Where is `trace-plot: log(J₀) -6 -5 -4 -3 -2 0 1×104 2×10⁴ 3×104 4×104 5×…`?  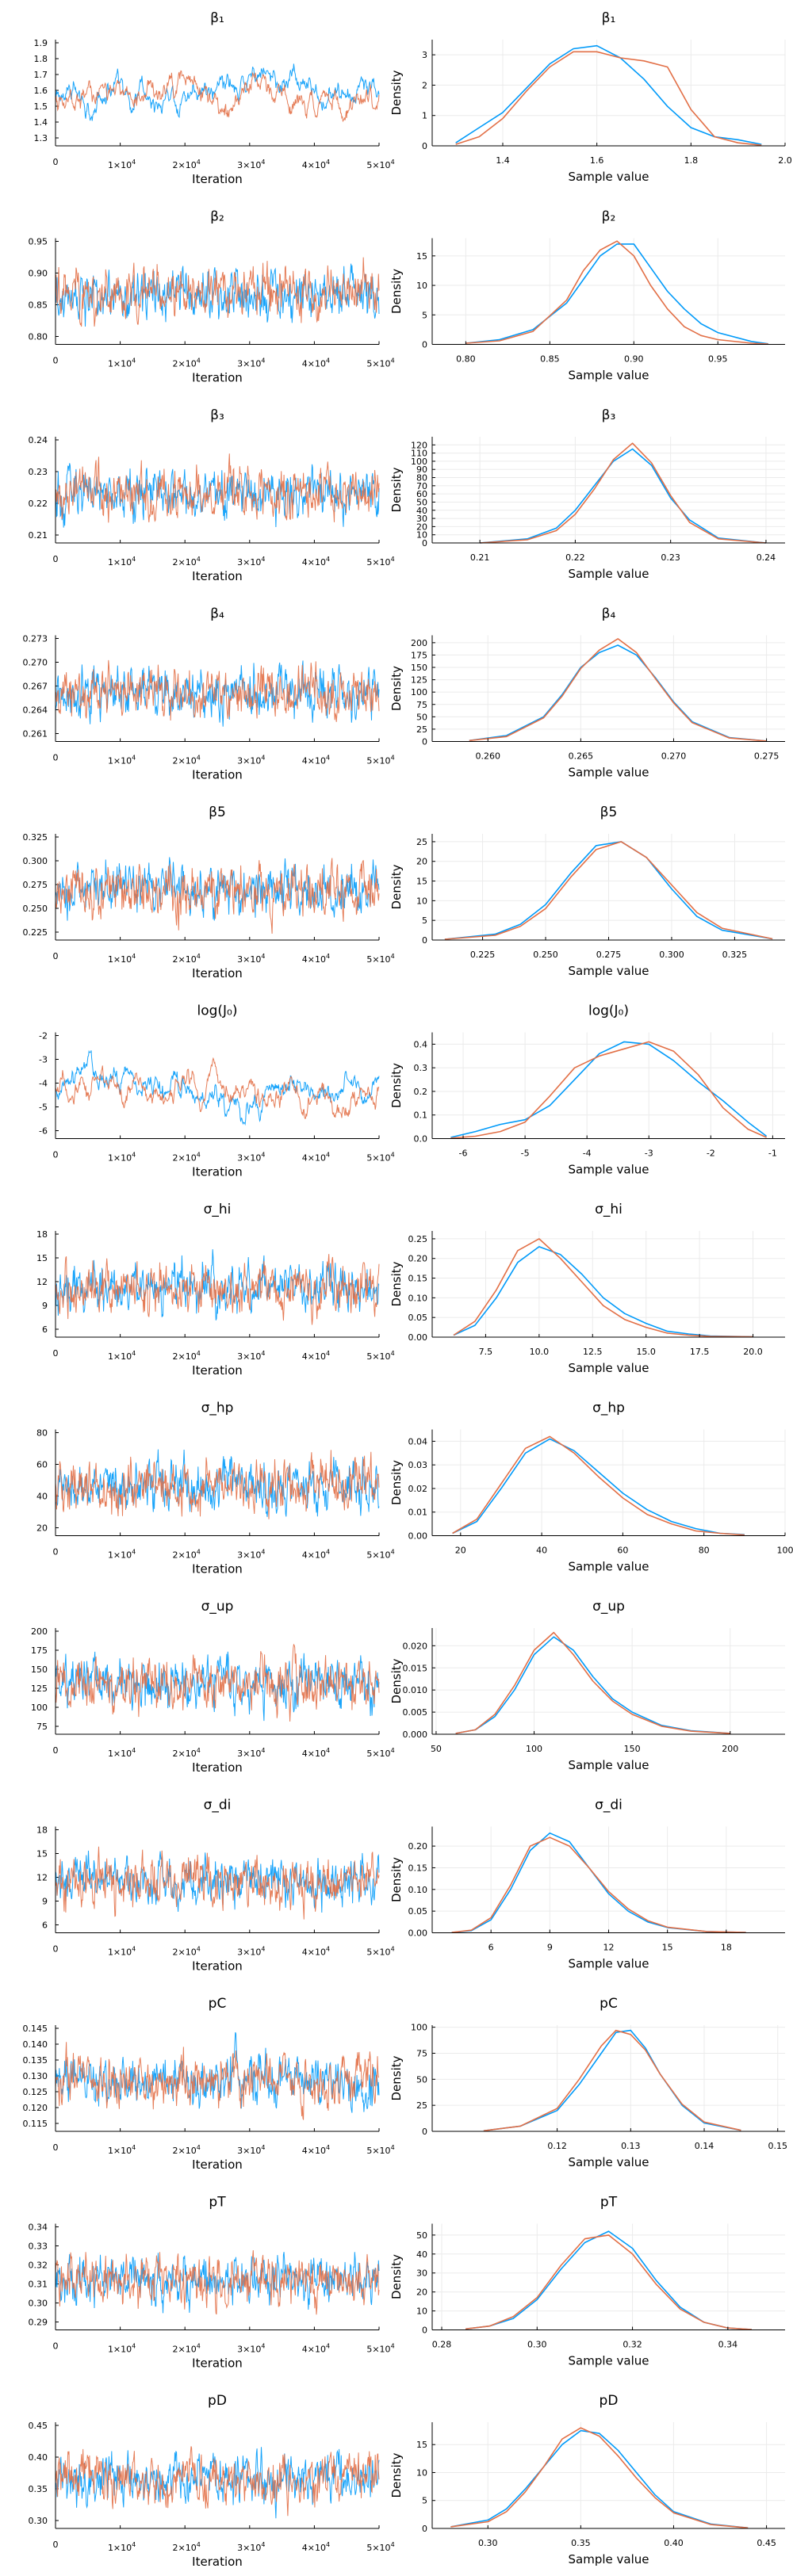
trace-plot: log(J₀) -6 -5 -4 -3 -2 0 1×104 2×10⁴ 3×104 4×104 5×… is located at coordinates (217, 1091).